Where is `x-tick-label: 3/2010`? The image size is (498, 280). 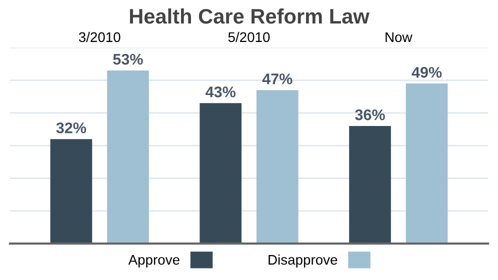
x-tick-label: 3/2010 is located at coordinates (99, 37).